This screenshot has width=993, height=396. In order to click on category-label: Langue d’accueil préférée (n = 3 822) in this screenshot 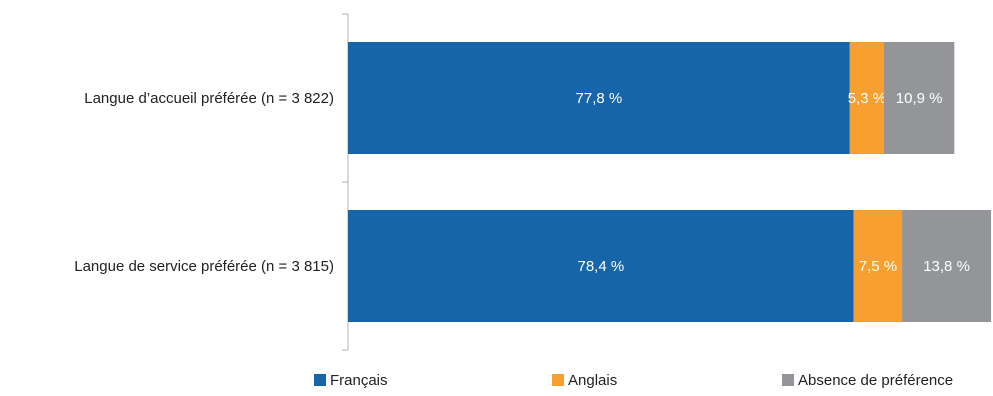, I will do `click(209, 98)`.